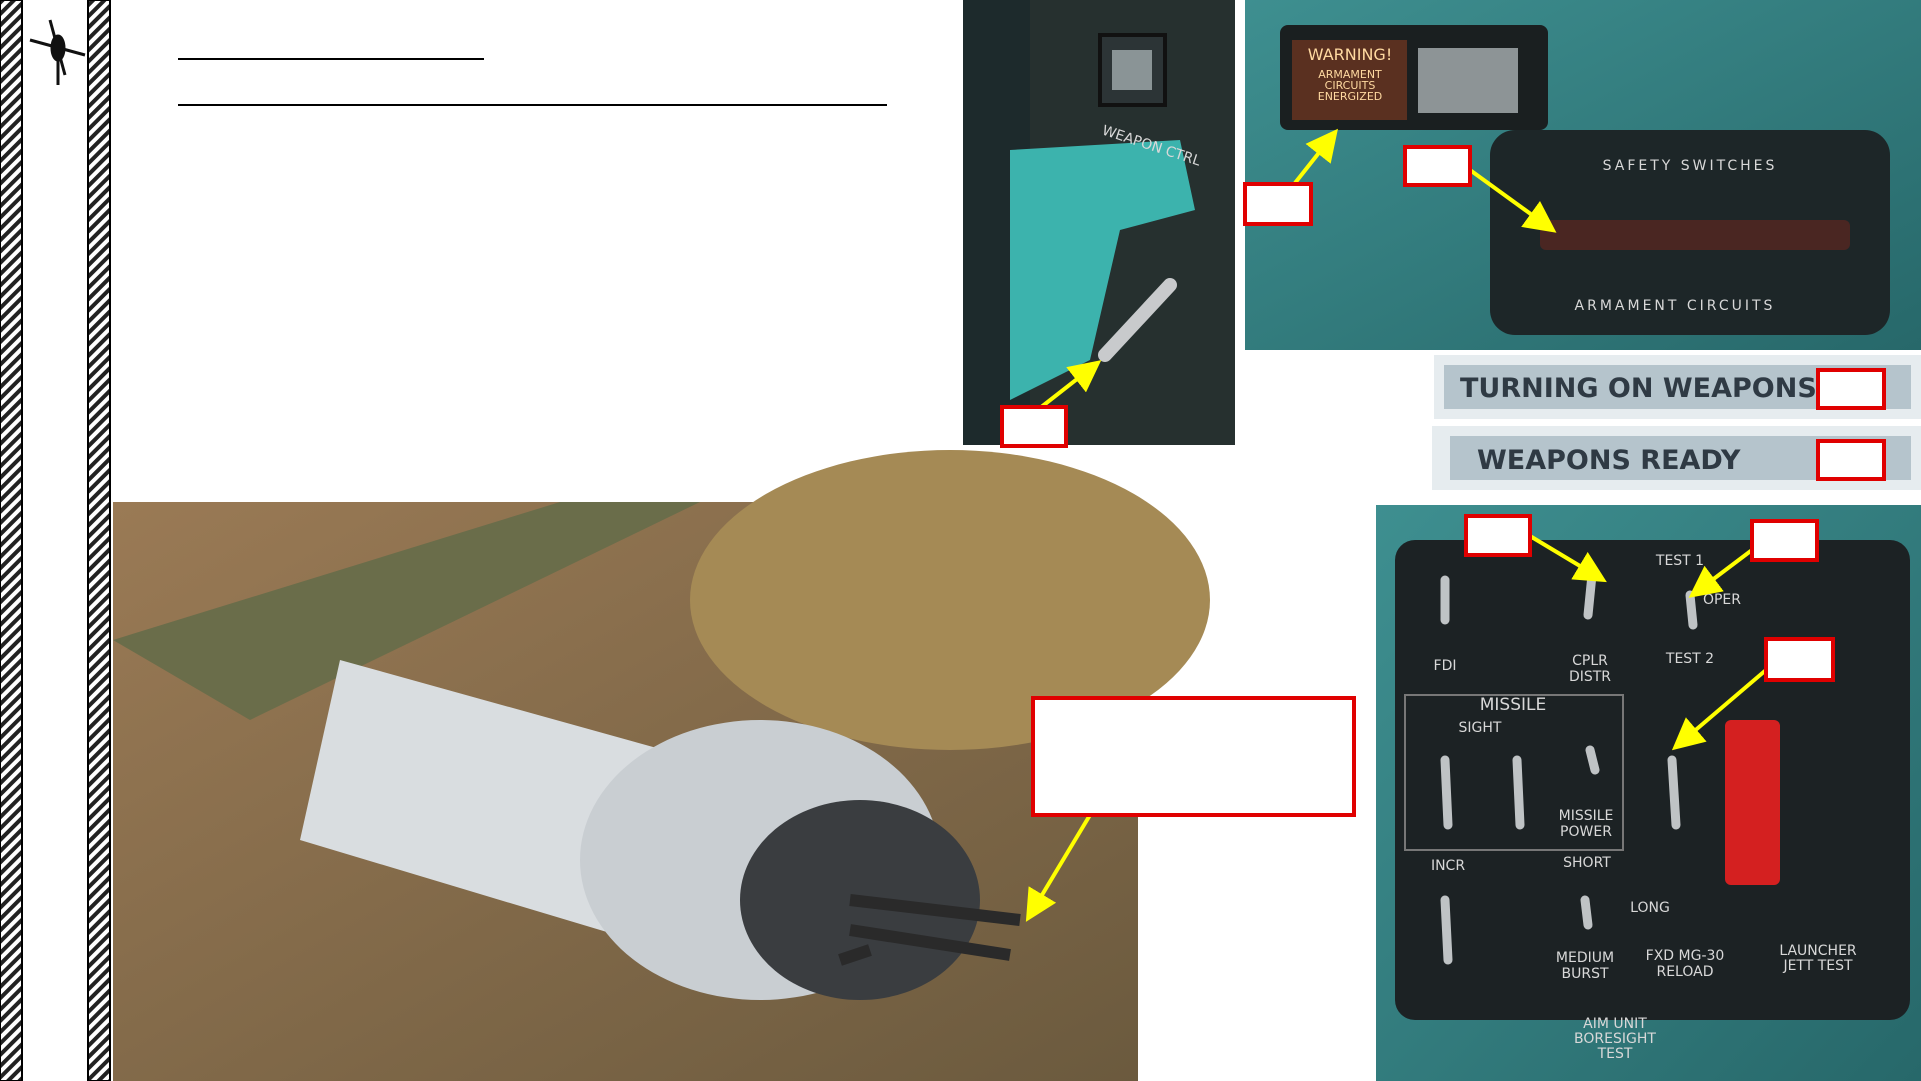 This screenshot has width=1921, height=1081. What do you see at coordinates (1690, 166) in the screenshot?
I see `panel-title: SAFETY SWITCHES` at bounding box center [1690, 166].